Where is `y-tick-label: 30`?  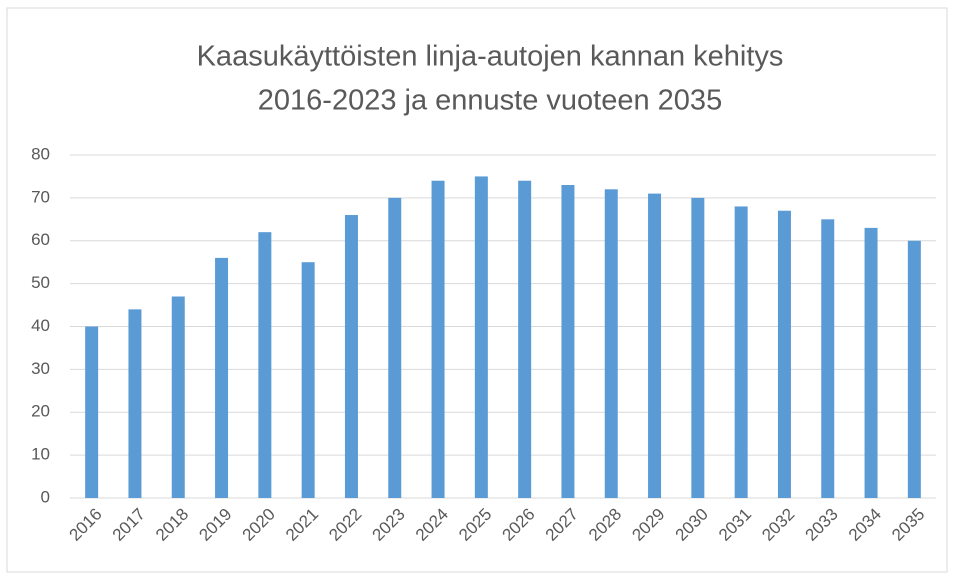 y-tick-label: 30 is located at coordinates (40, 368).